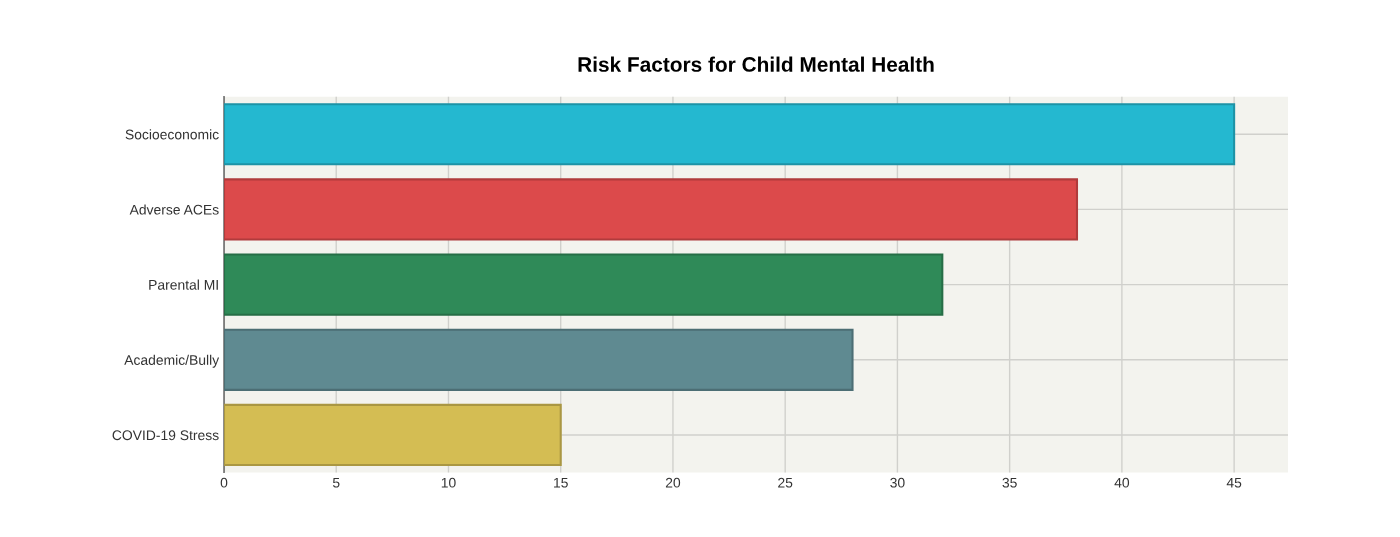 The height and width of the screenshot is (537, 1400). What do you see at coordinates (756, 64) in the screenshot?
I see `chart-title: Risk Factors for Child Mental Health` at bounding box center [756, 64].